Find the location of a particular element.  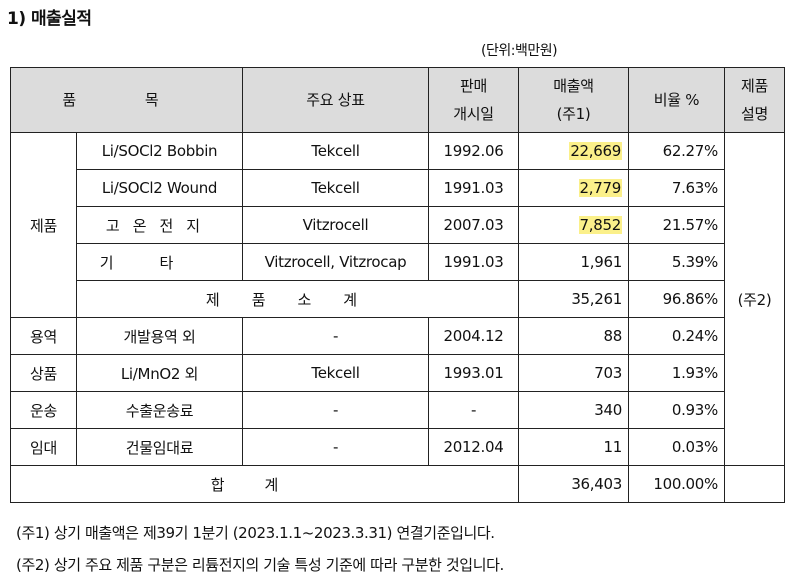

cell-item: Li/MnO2 외 is located at coordinates (159, 373).